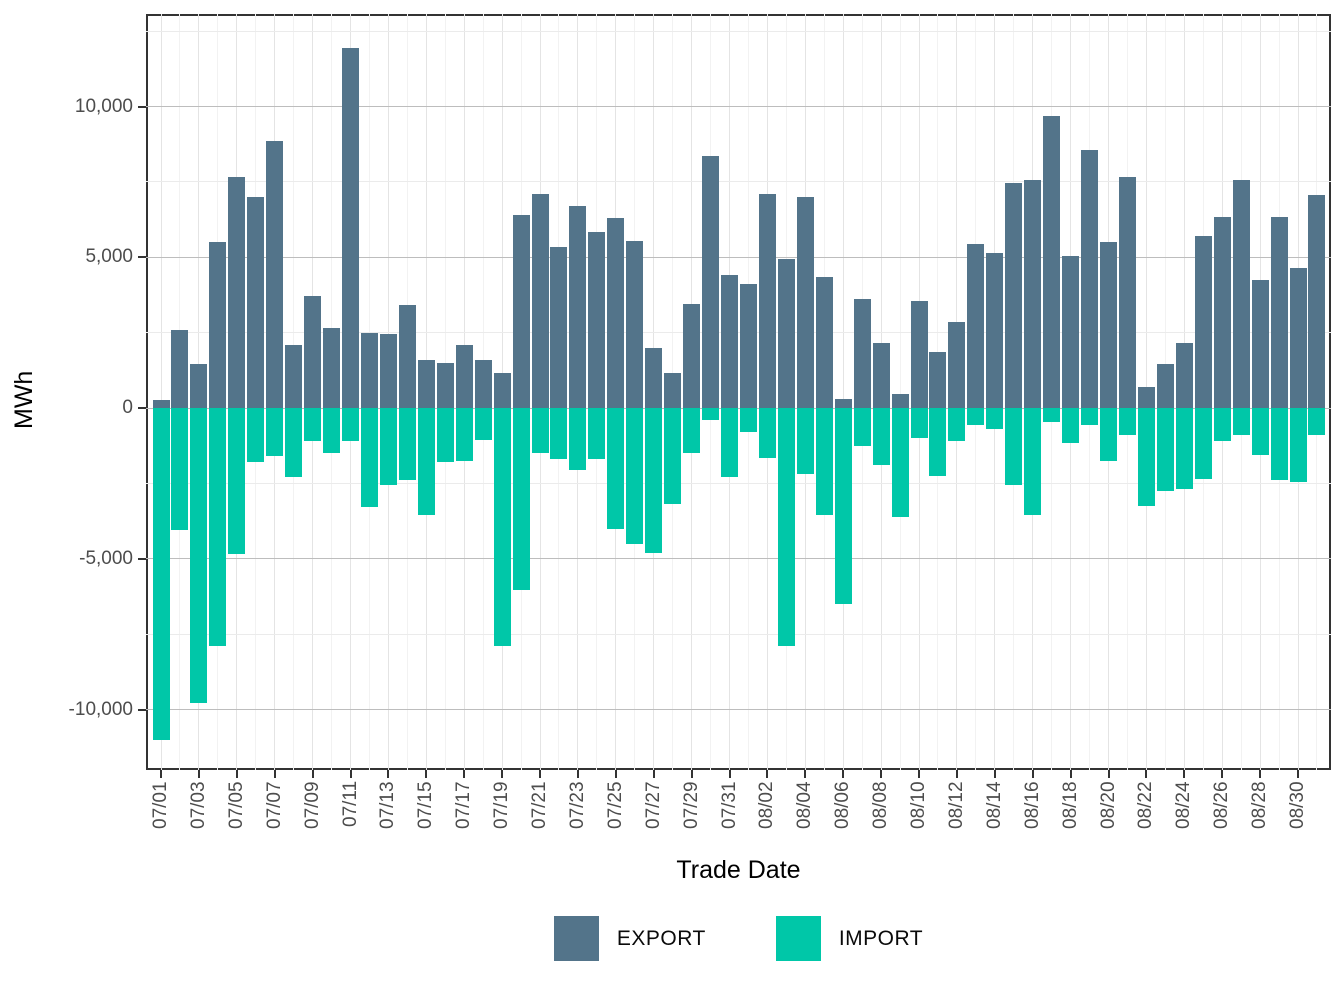  I want to click on x-tick-label: 08/16, so click(1032, 805).